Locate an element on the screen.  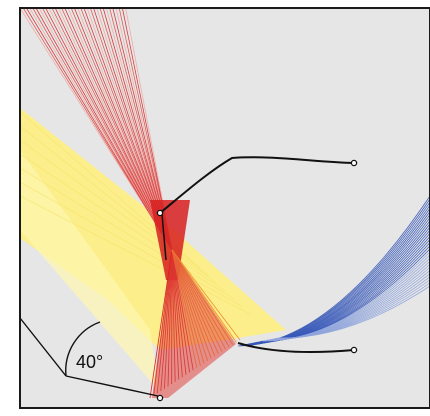
red-outgoing-fill is located at coordinates (194, 324).